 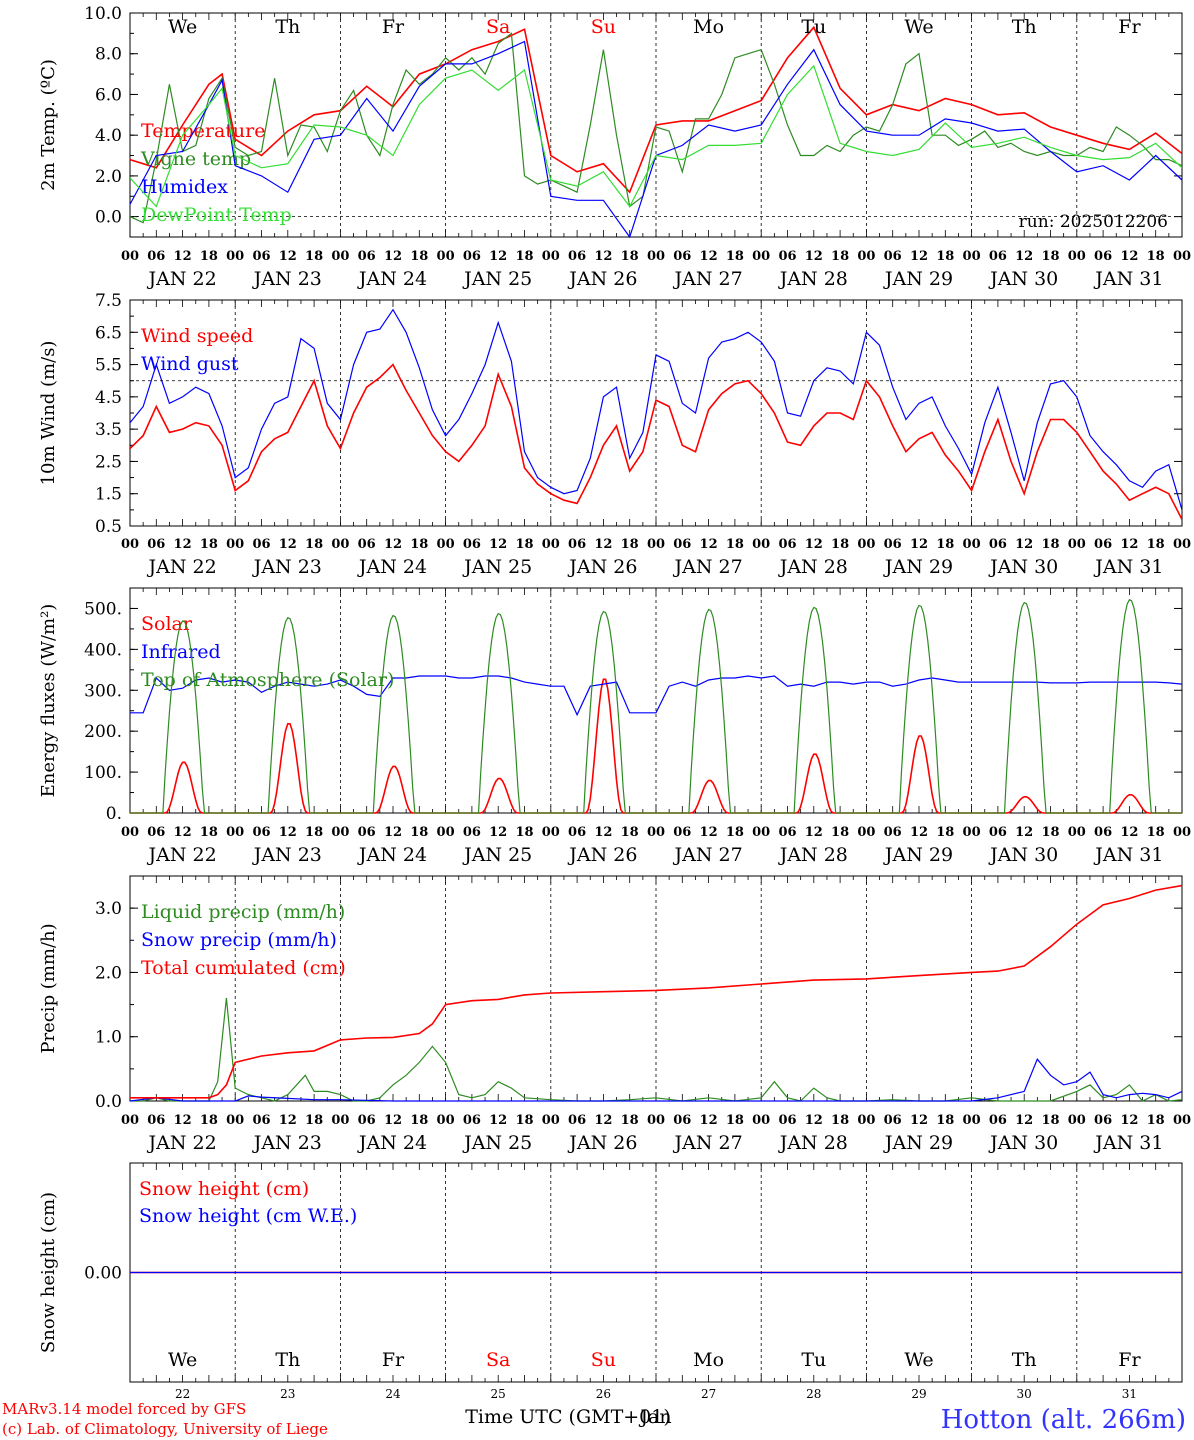 What do you see at coordinates (224, 1189) in the screenshot?
I see `legend-entry: Snow height (cm)` at bounding box center [224, 1189].